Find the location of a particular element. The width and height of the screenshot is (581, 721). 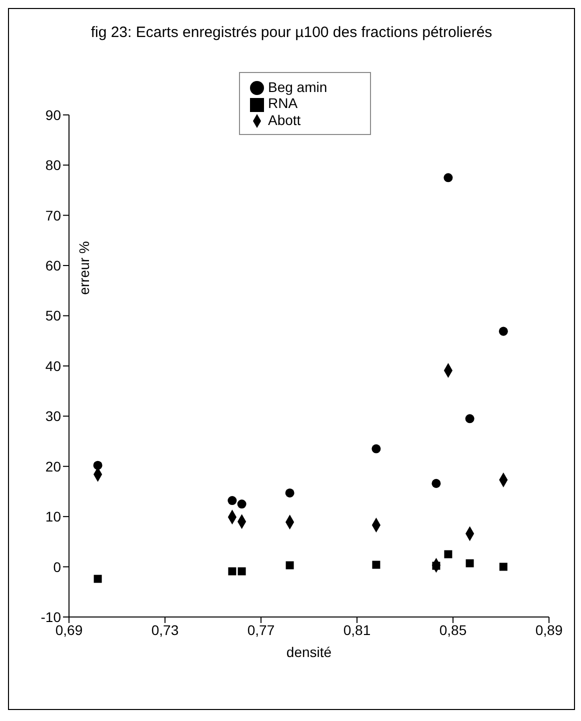

x-tick-label: 0,89 is located at coordinates (549, 630).